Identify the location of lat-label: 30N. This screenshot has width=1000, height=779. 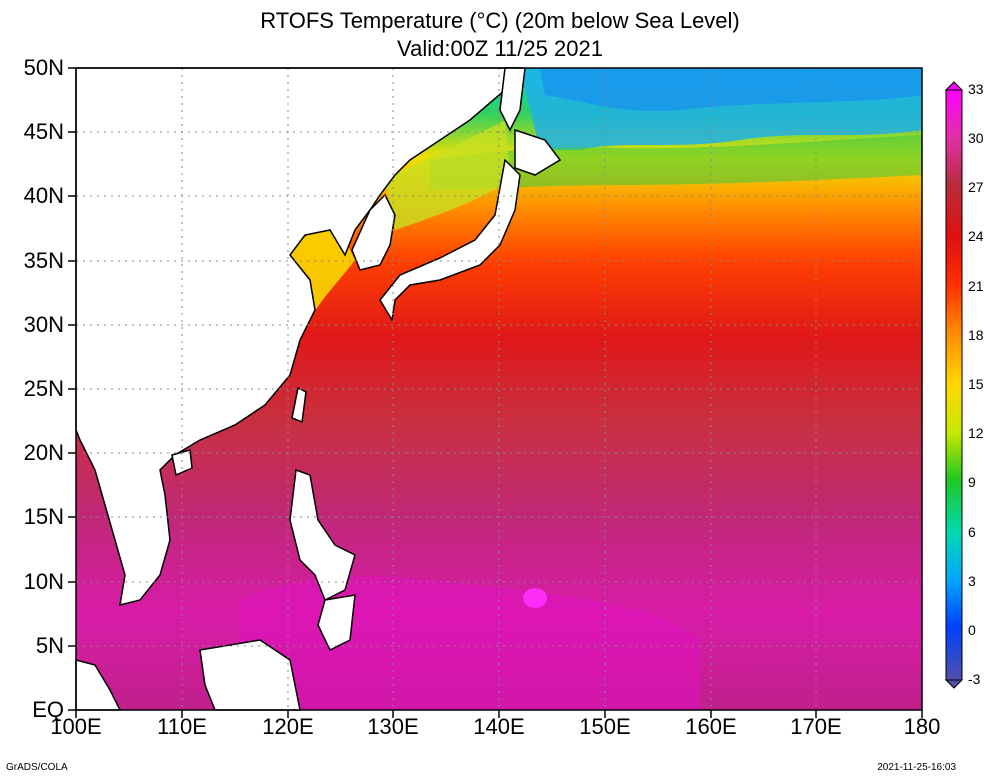
(43, 324).